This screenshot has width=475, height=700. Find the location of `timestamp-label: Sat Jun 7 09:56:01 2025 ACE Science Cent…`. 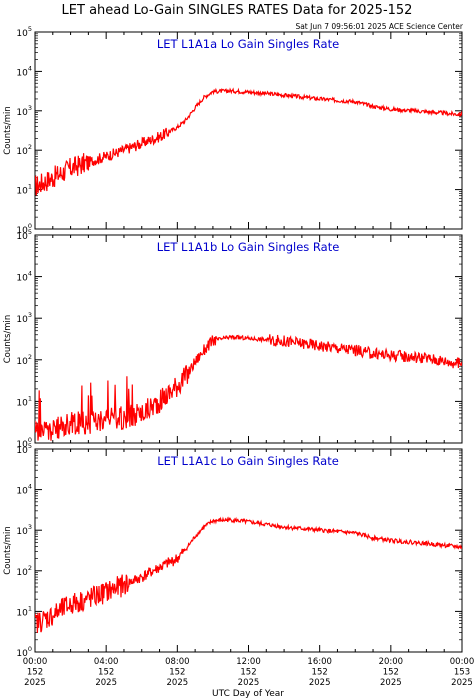

timestamp-label: Sat Jun 7 09:56:01 2025 ACE Science Cent… is located at coordinates (379, 26).